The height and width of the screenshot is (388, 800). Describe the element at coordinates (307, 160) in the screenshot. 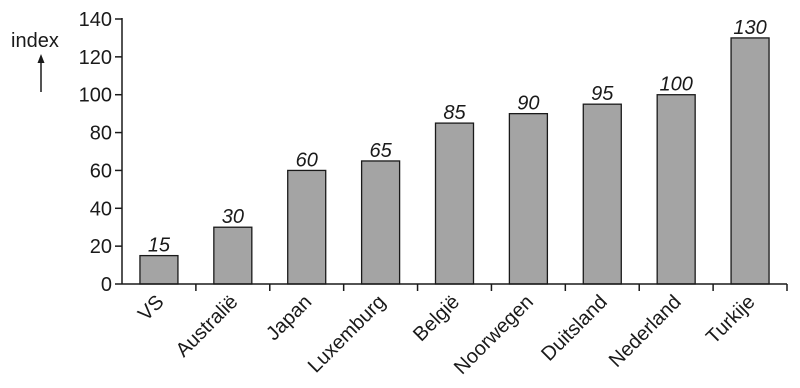

I see `data-label: 60` at that location.